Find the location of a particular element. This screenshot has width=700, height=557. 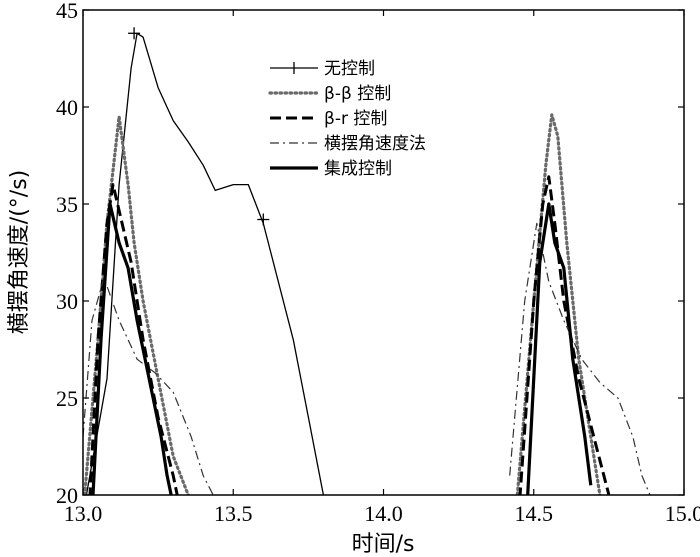

legend-label-1: β-β 控制 is located at coordinates (357, 94).